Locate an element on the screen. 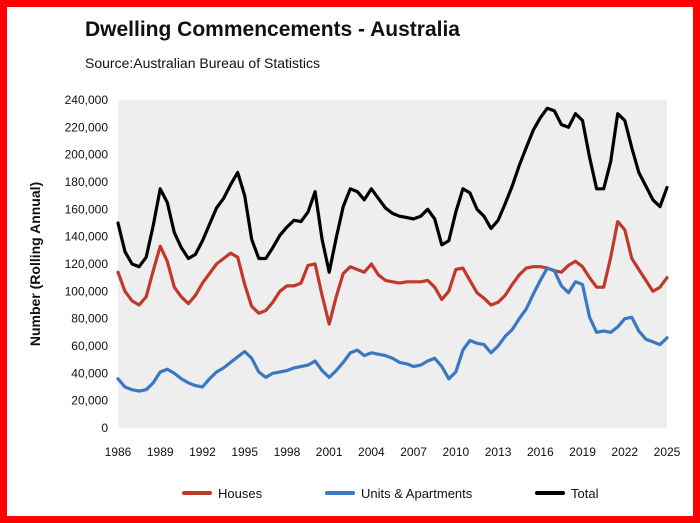 Image resolution: width=700 pixels, height=523 pixels. x-tick-label: 2013 is located at coordinates (498, 452).